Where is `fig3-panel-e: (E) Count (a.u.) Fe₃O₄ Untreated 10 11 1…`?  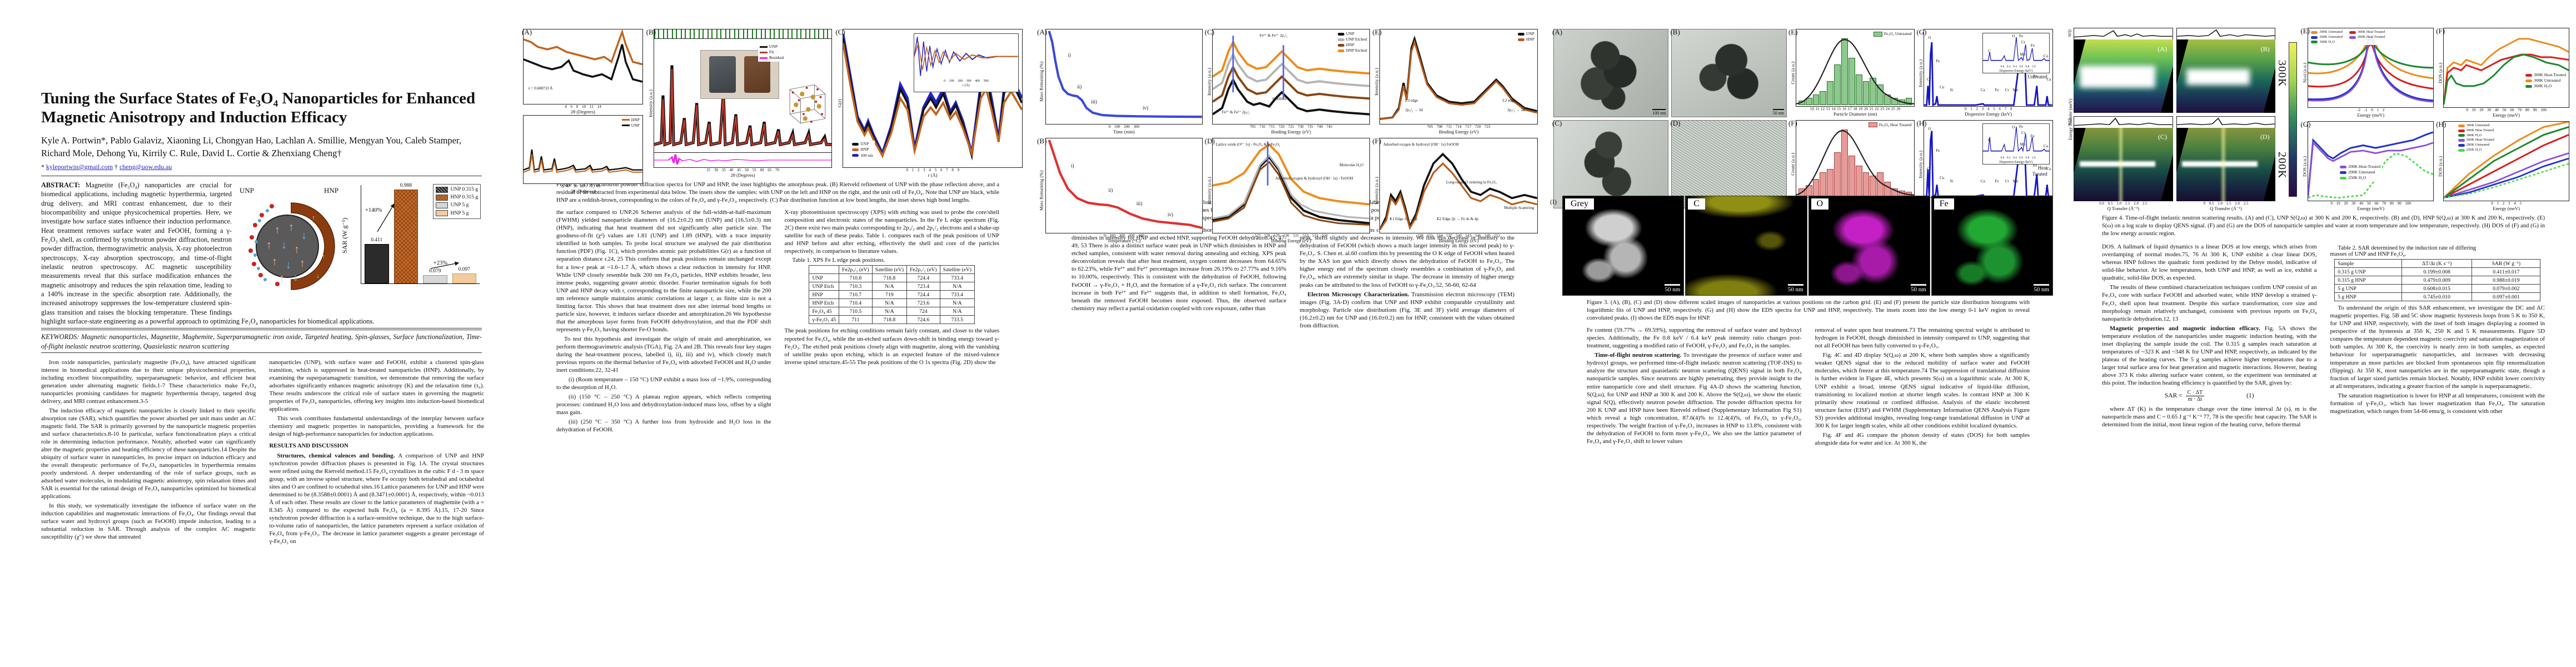 fig3-panel-e: (E) Count (a.u.) Fe₃O₄ Untreated 10 11 1… is located at coordinates (1851, 72).